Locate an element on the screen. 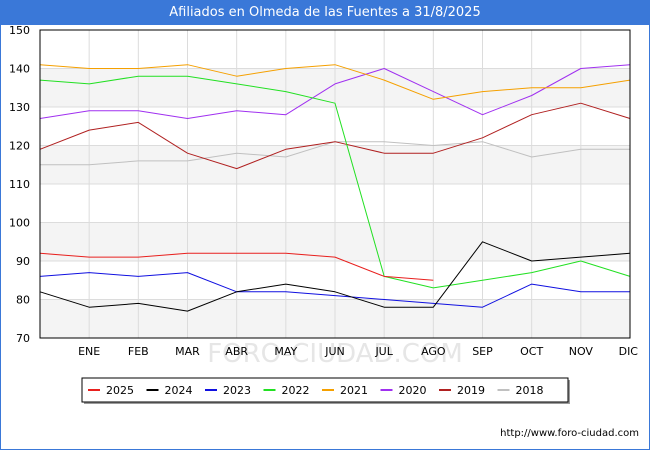 Image resolution: width=650 pixels, height=450 pixels. legend-label-2019: 2019 is located at coordinates (471, 390).